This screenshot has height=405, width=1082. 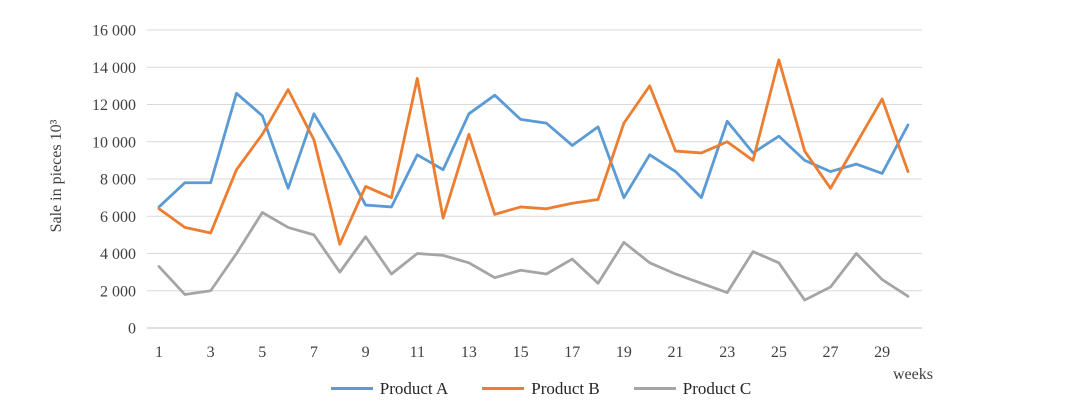 What do you see at coordinates (503, 388) in the screenshot?
I see `legend-swatch-product-b` at bounding box center [503, 388].